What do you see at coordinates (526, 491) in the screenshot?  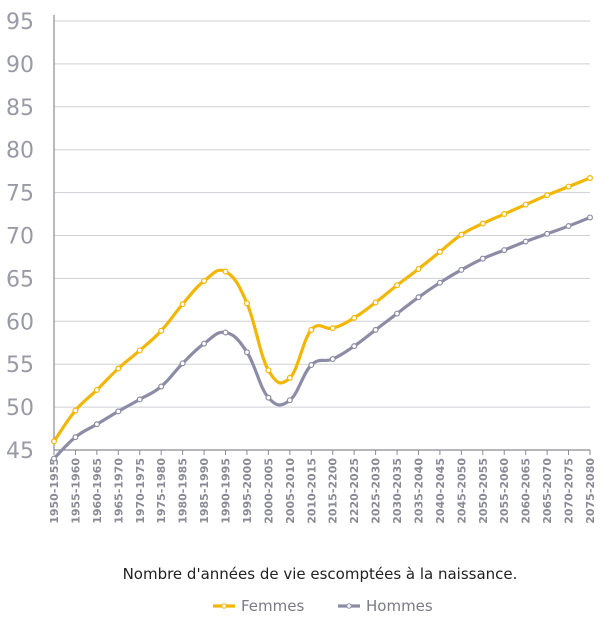 I see `x-tick-label: 2060-2065` at bounding box center [526, 491].